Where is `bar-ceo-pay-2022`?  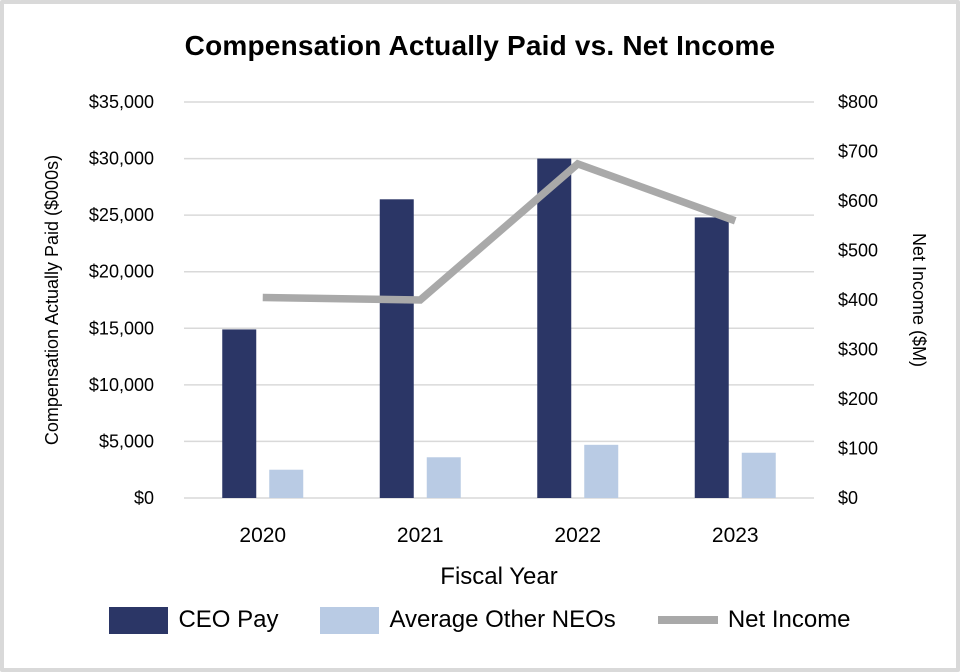
bar-ceo-pay-2022 is located at coordinates (554, 328).